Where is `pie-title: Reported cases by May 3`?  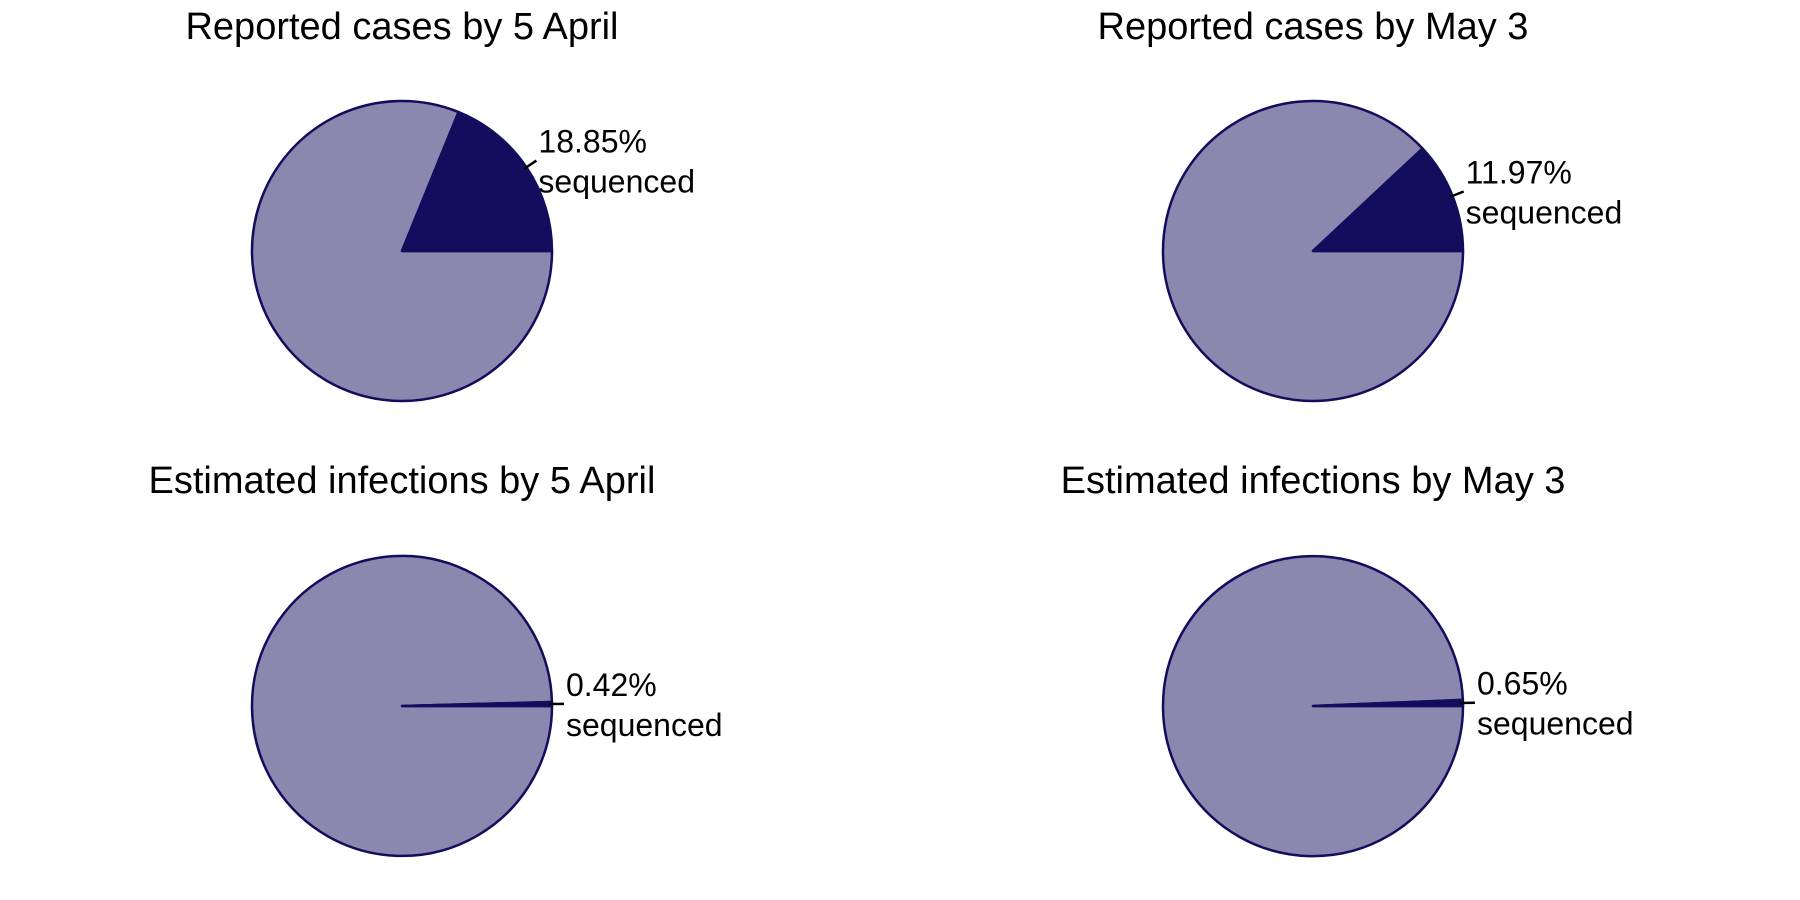 pie-title: Reported cases by May 3 is located at coordinates (1313, 27).